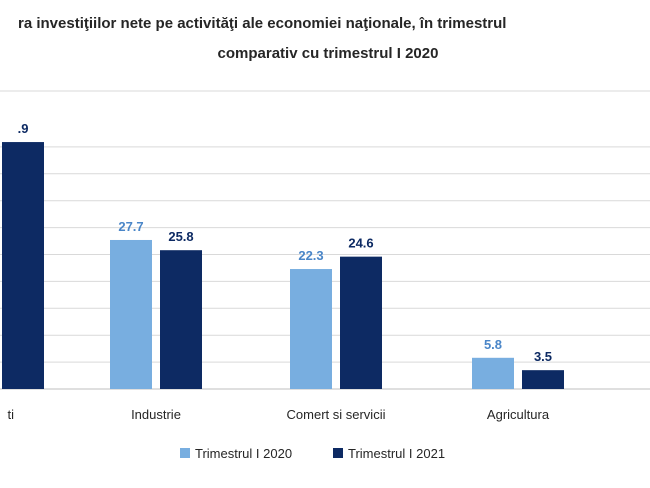 The height and width of the screenshot is (488, 650). I want to click on value-label: 5.8, so click(493, 344).